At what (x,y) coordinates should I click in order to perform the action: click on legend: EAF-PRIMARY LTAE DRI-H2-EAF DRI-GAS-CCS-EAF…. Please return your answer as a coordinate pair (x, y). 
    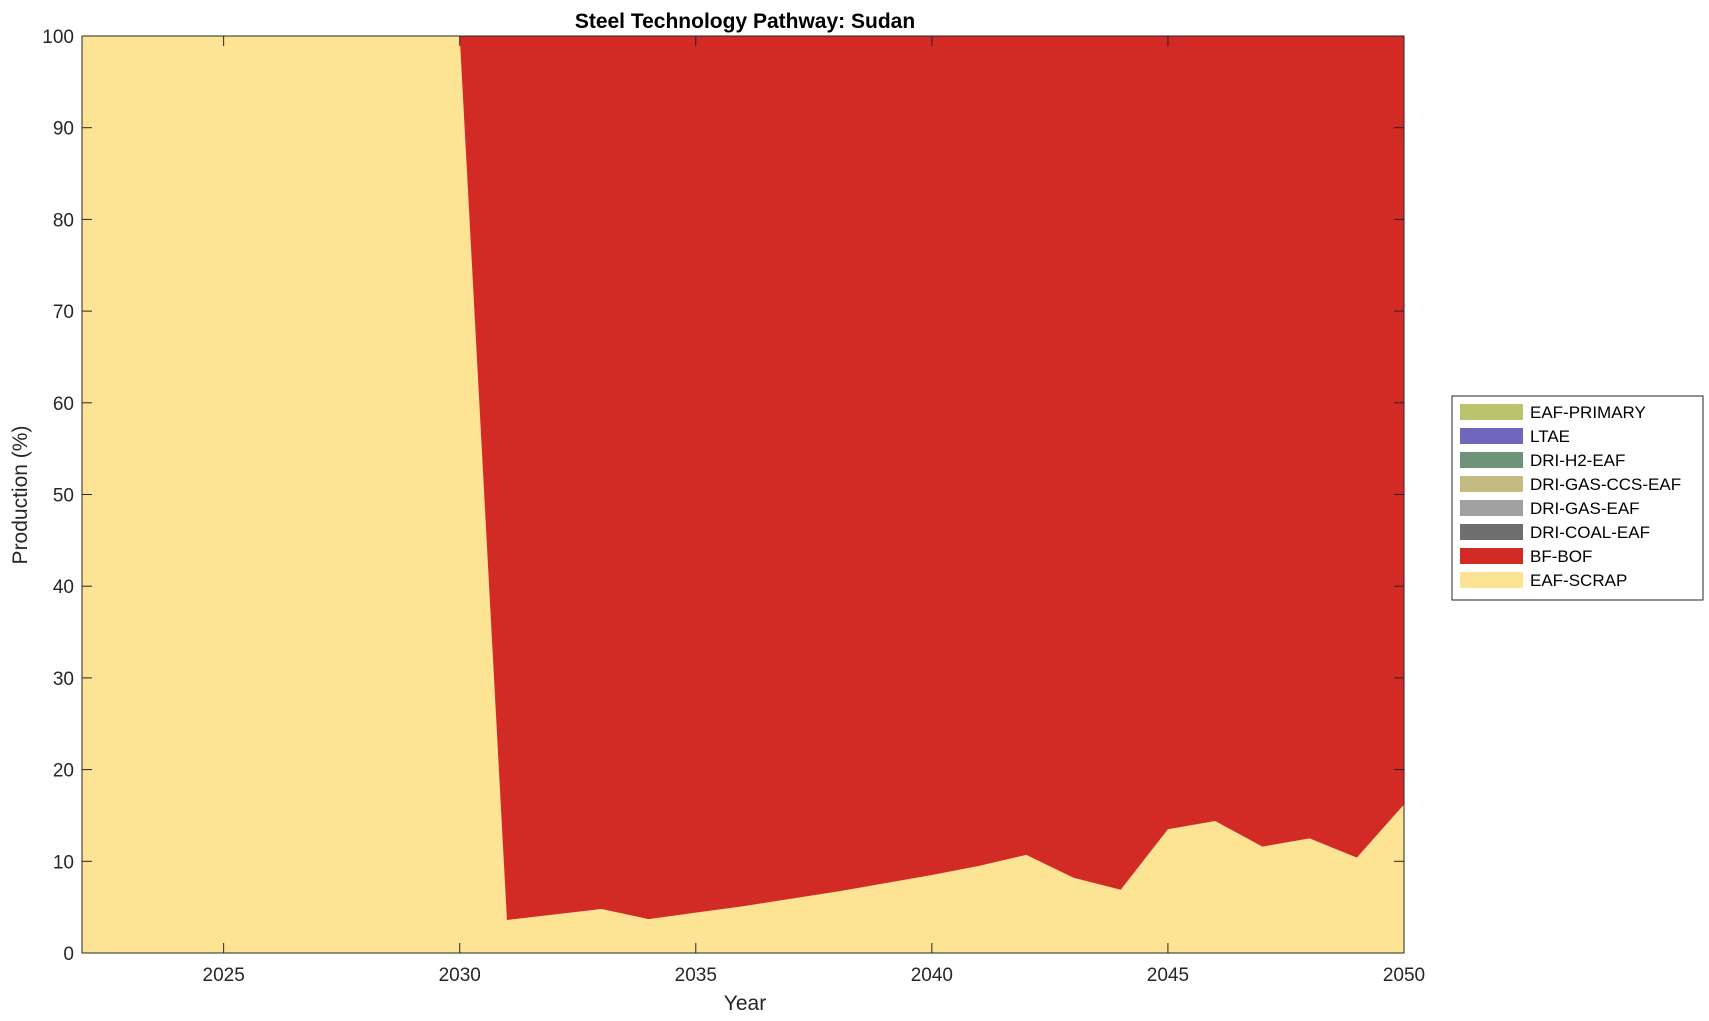
    Looking at the image, I should click on (1577, 498).